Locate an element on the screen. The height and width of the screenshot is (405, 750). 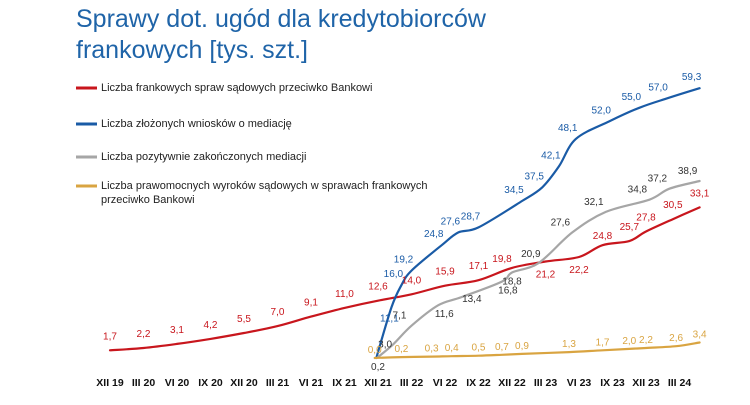
data-label-gray-9: 32,1 is located at coordinates (594, 202).